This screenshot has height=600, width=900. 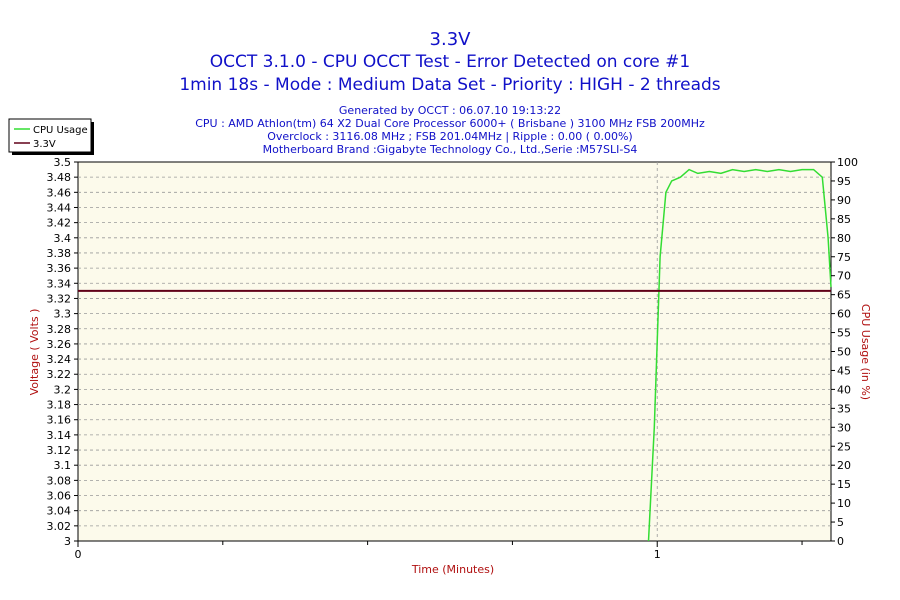 What do you see at coordinates (844, 352) in the screenshot?
I see `y-tick-label-right: 50` at bounding box center [844, 352].